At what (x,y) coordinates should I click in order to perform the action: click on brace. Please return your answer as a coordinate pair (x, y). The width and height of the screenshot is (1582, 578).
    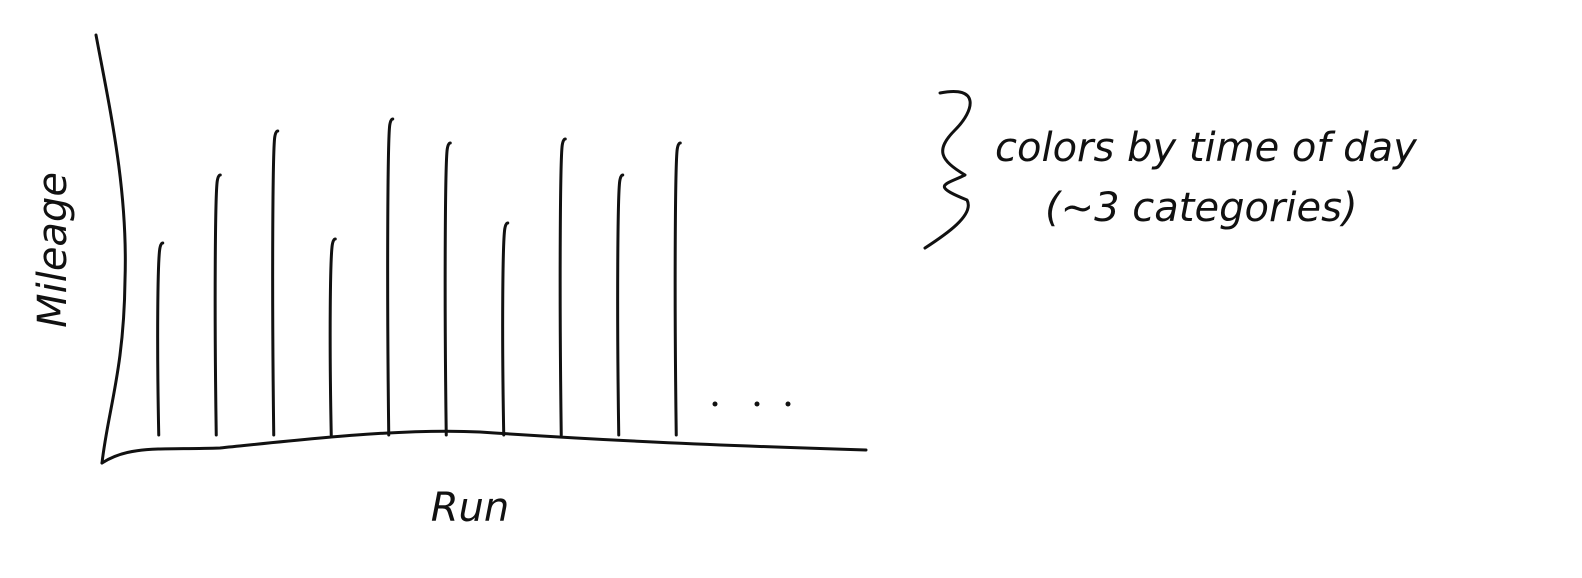
    Looking at the image, I should click on (947, 170).